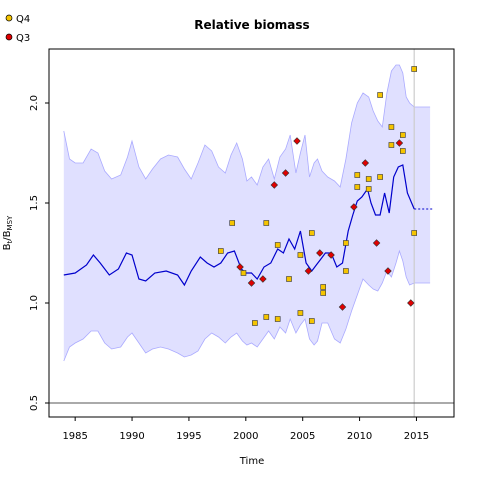 This screenshot has height=480, width=480. Describe the element at coordinates (74, 436) in the screenshot. I see `x-tick-label: 1985` at that location.